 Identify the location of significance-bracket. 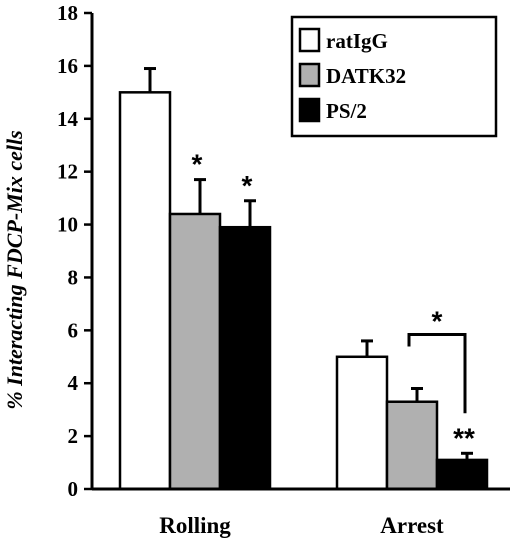
(437, 373).